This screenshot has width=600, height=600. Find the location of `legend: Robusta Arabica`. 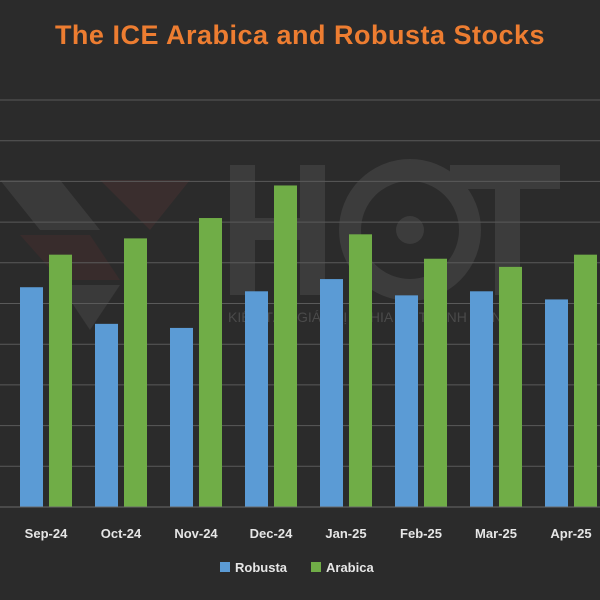

legend: Robusta Arabica is located at coordinates (297, 567).